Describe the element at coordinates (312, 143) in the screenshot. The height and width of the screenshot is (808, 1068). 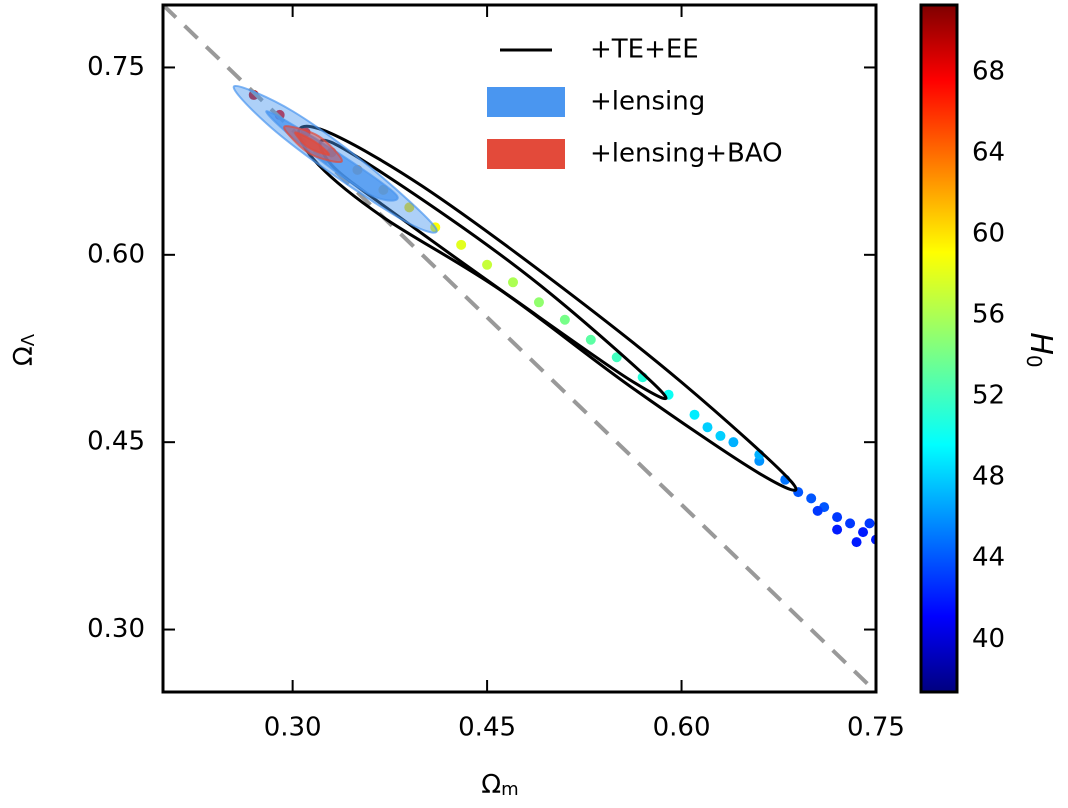
I see `contour` at that location.